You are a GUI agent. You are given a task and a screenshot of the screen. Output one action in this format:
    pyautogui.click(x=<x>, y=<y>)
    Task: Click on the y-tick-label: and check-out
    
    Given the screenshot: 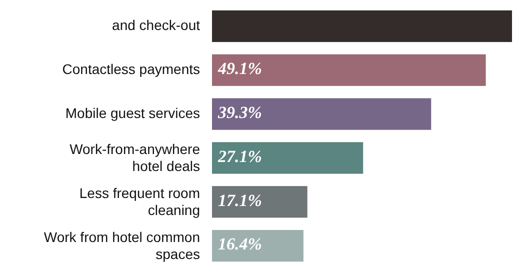 What is the action you would take?
    pyautogui.click(x=156, y=24)
    